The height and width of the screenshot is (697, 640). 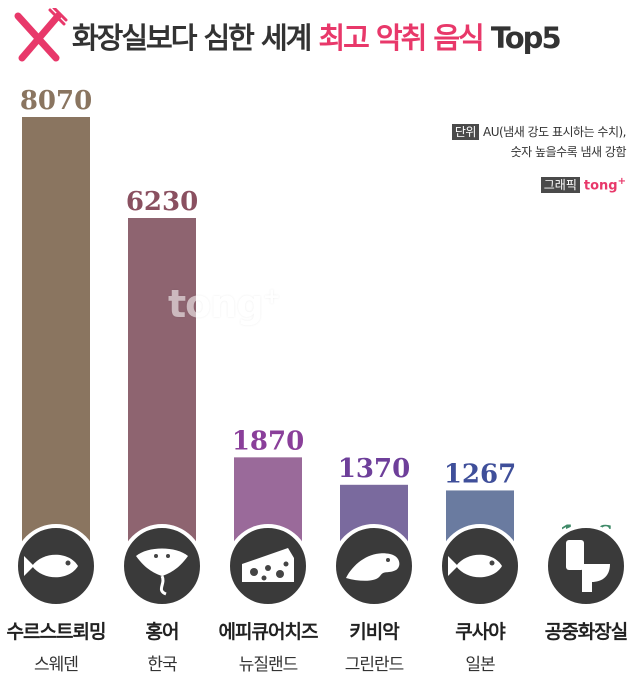 What do you see at coordinates (480, 665) in the screenshot?
I see `country-label-4: 일본` at bounding box center [480, 665].